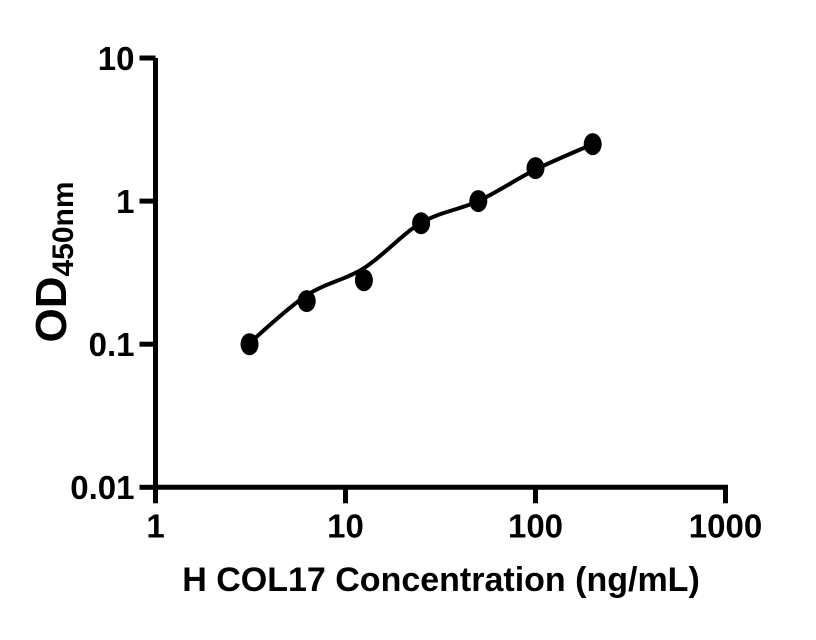 The width and height of the screenshot is (816, 640). I want to click on y-axis-title-subscript: 450nm, so click(63, 229).